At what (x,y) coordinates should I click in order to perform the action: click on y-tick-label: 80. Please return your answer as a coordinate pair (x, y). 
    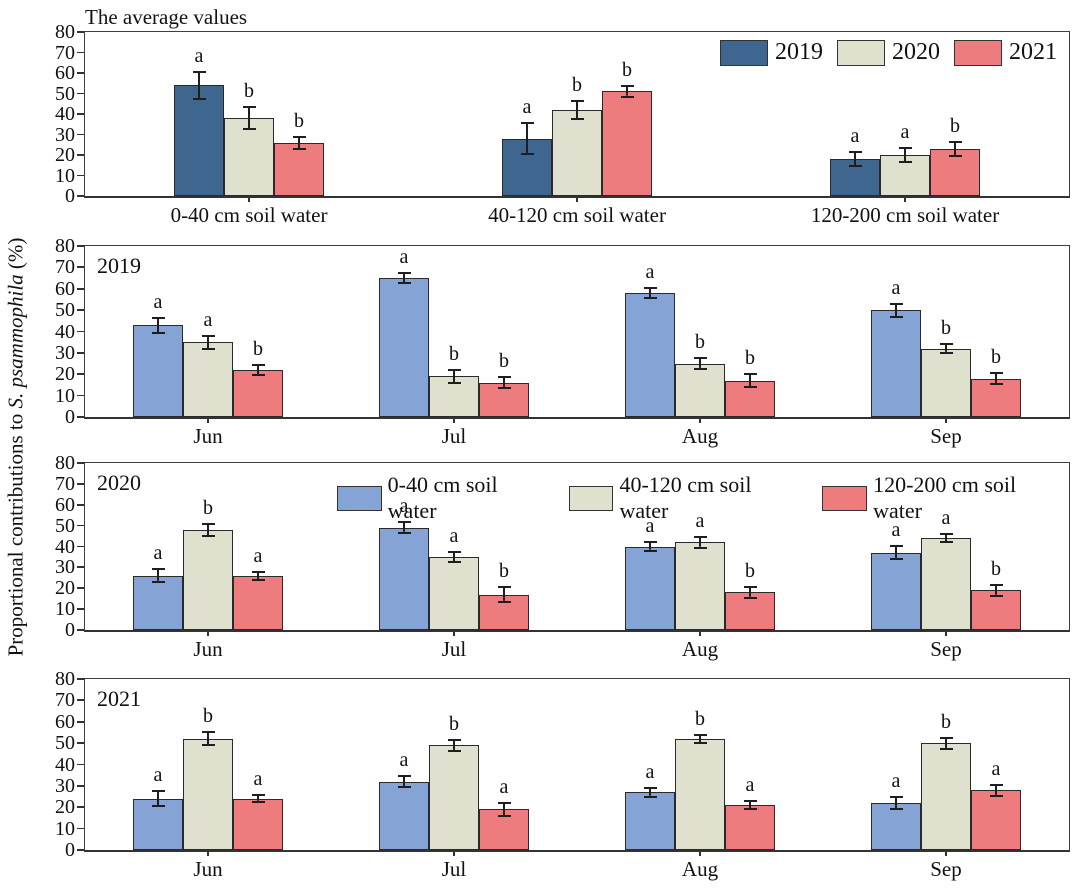
    Looking at the image, I should click on (65, 246).